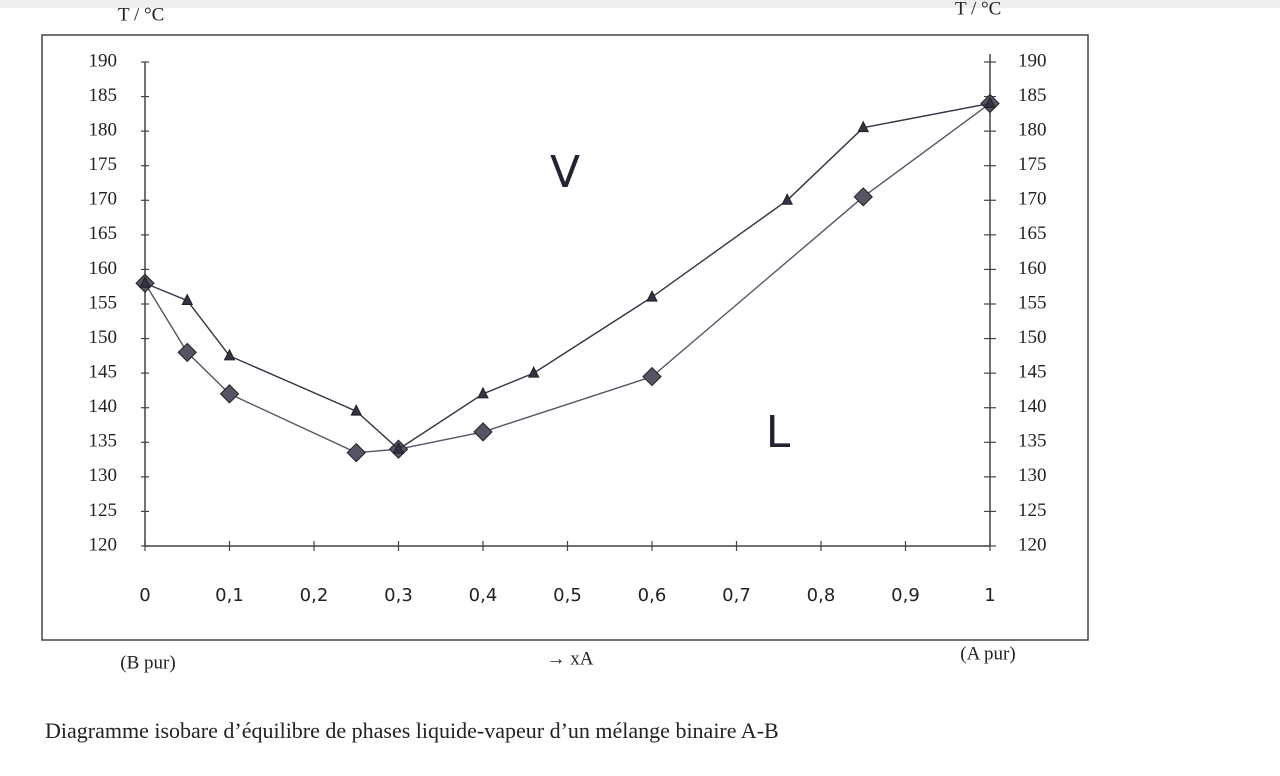 The height and width of the screenshot is (776, 1280). I want to click on y-tick-label: 130, so click(103, 475).